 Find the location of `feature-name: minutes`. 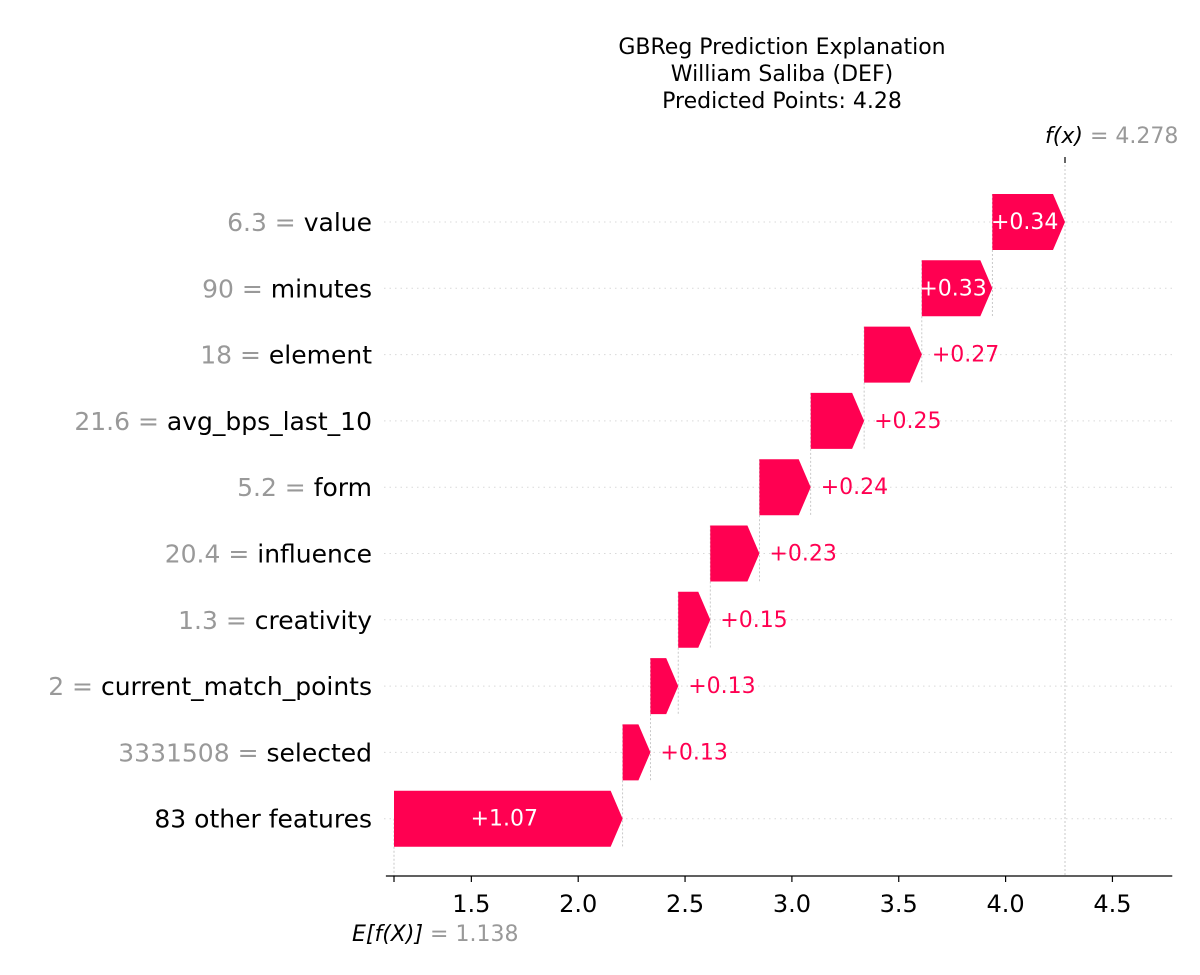

feature-name: minutes is located at coordinates (321, 288).